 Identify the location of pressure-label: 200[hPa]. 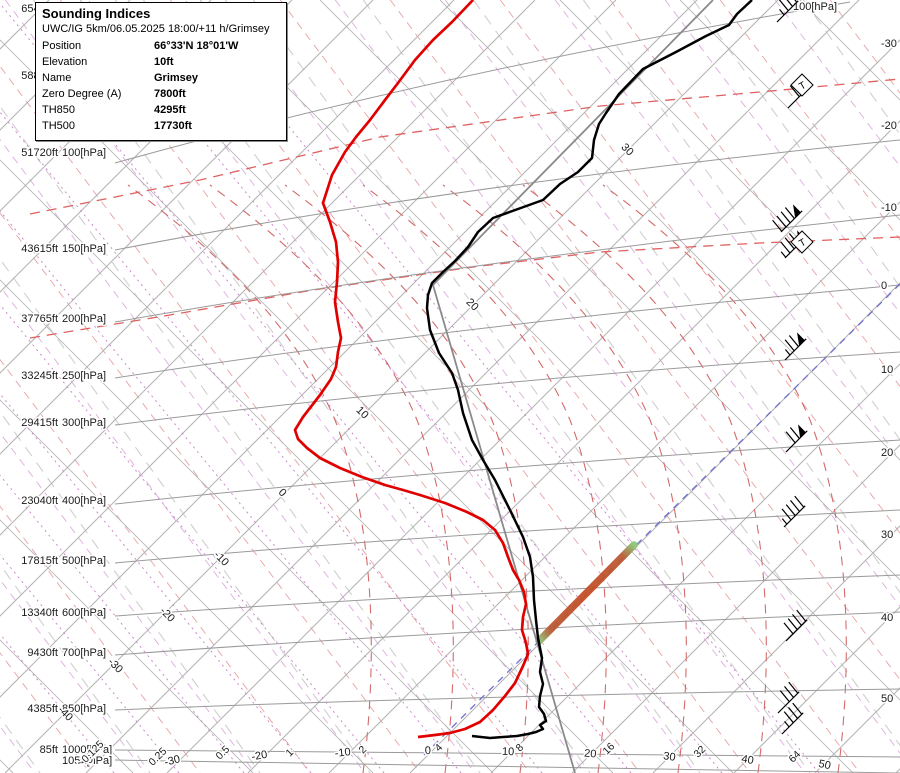
(84, 319).